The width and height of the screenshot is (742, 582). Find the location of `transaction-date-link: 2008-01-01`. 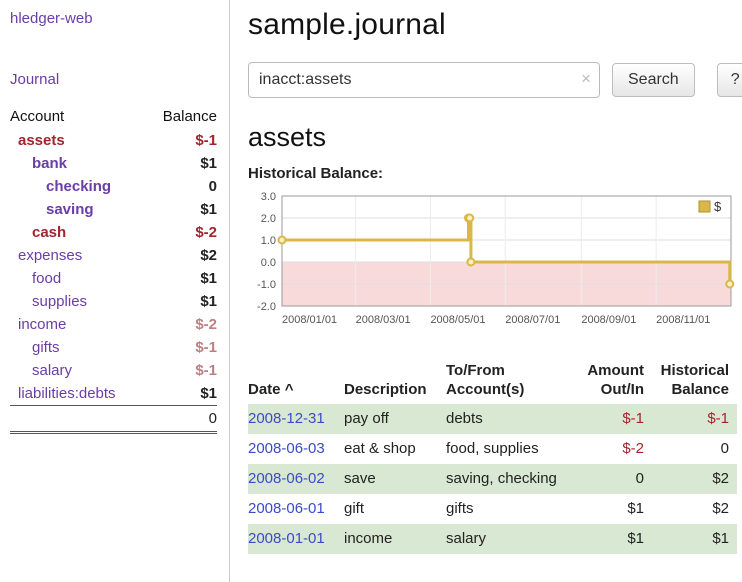

transaction-date-link: 2008-01-01 is located at coordinates (286, 538).